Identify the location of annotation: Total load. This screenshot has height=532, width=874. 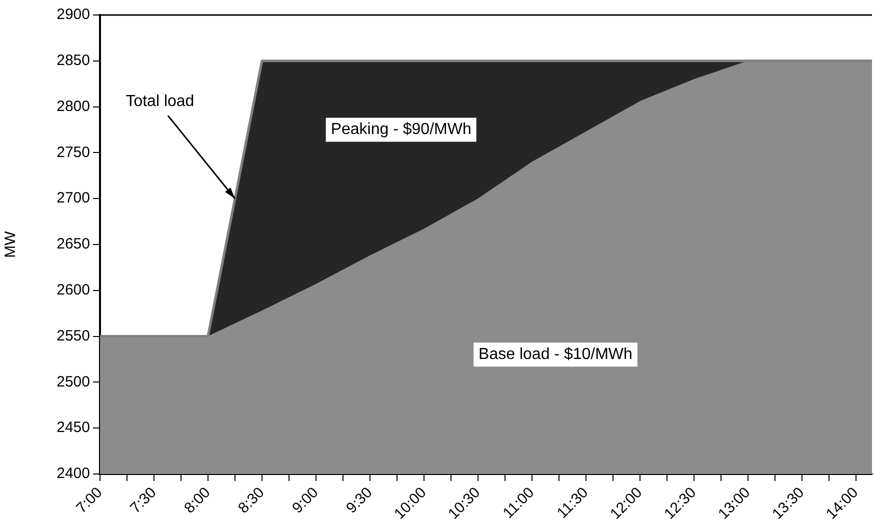
(160, 101).